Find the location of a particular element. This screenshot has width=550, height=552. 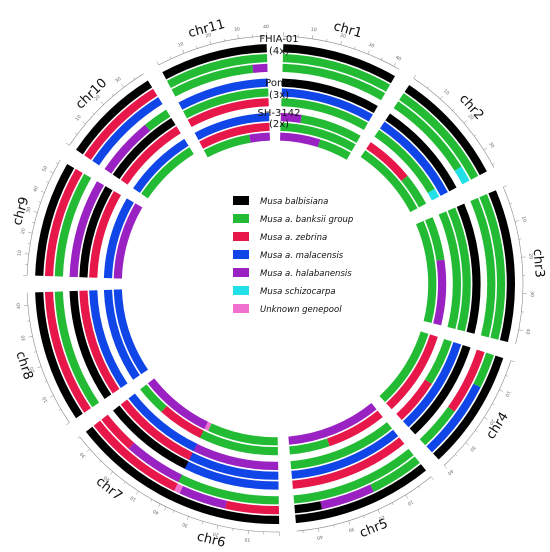

chromosome-label: chr4 is located at coordinates (498, 426).